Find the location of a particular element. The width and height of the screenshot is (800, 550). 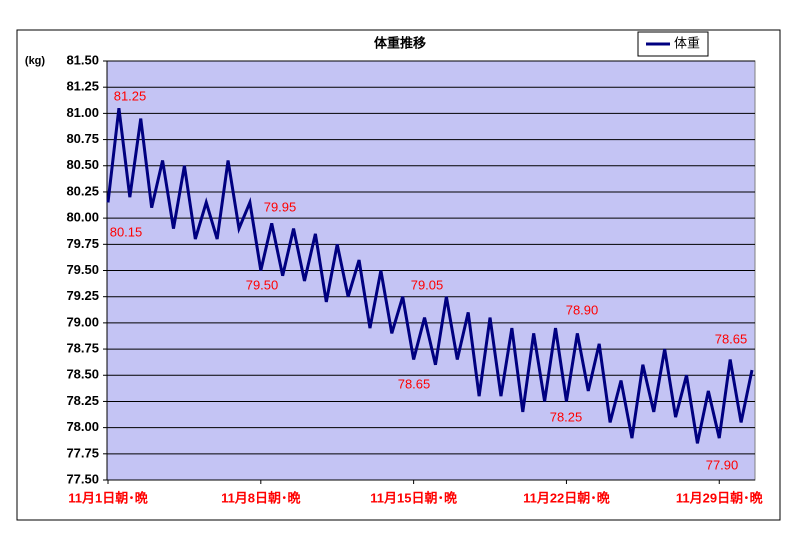

annotation: 79.50 is located at coordinates (262, 284).